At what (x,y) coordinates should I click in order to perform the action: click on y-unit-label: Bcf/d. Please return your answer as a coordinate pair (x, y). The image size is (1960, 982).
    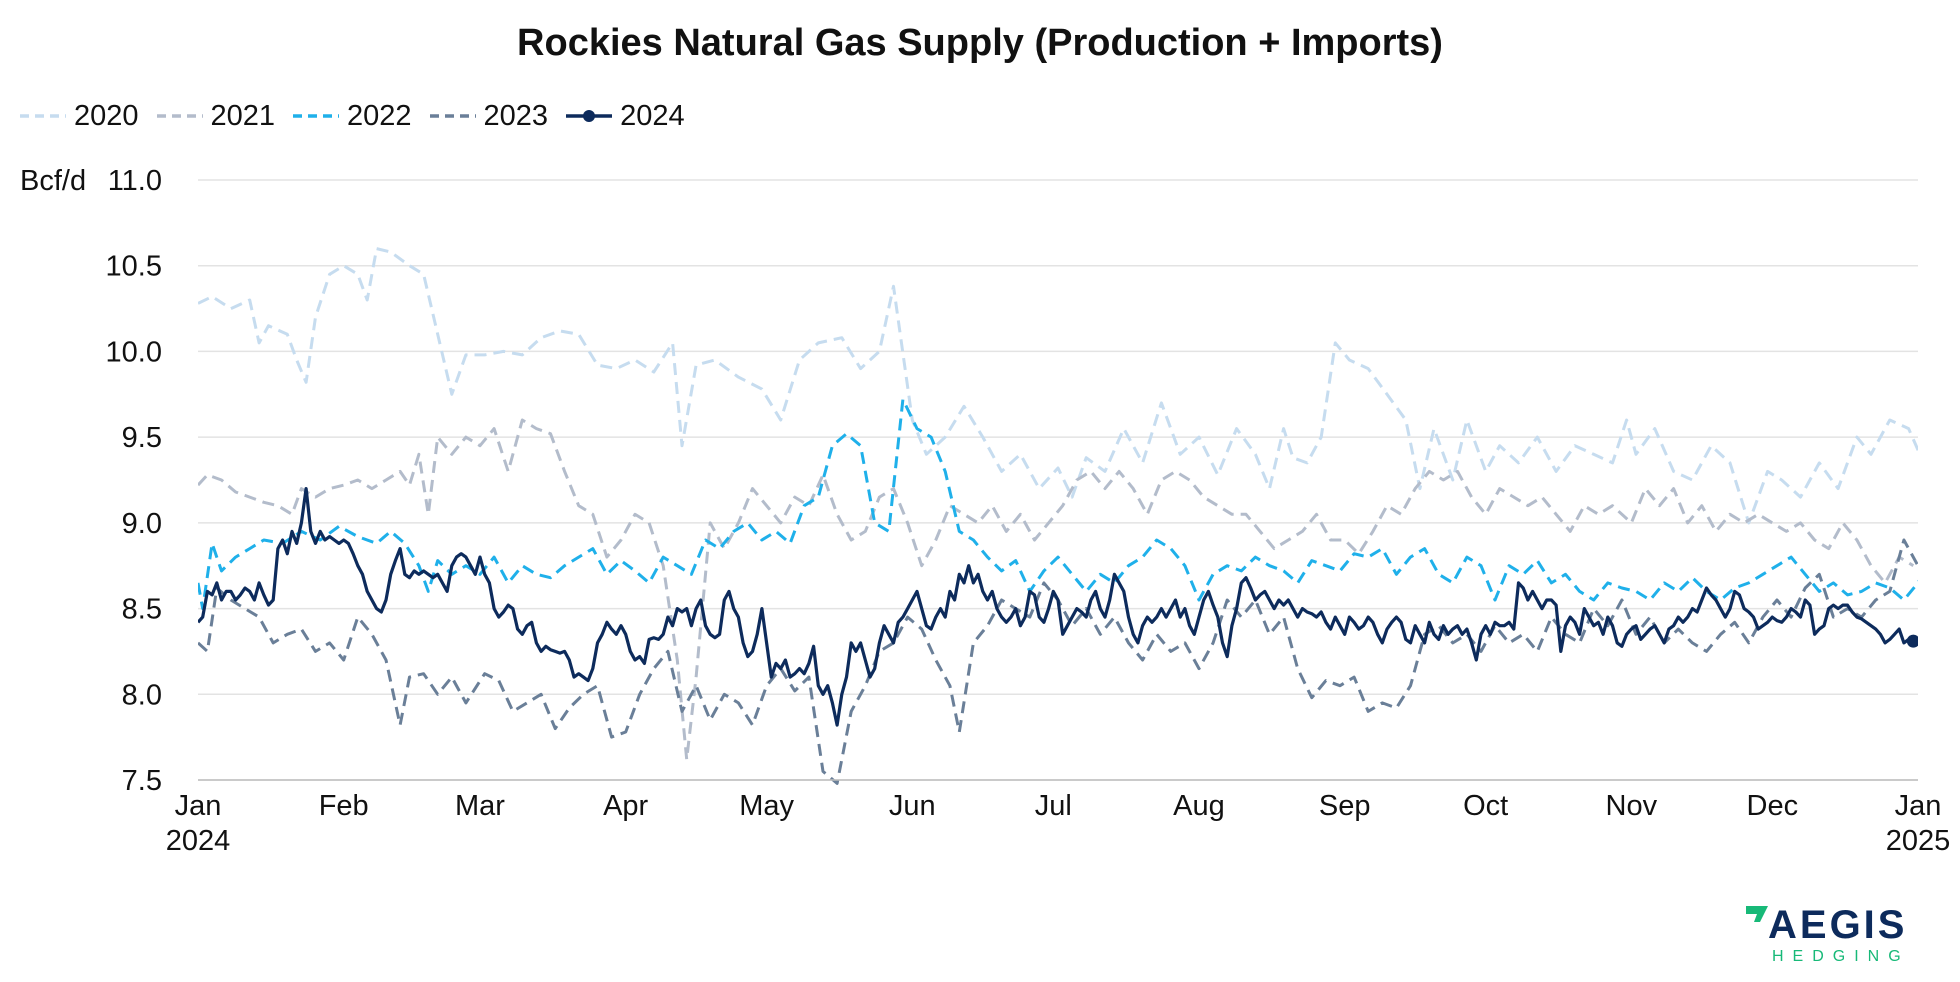
    Looking at the image, I should click on (53, 181).